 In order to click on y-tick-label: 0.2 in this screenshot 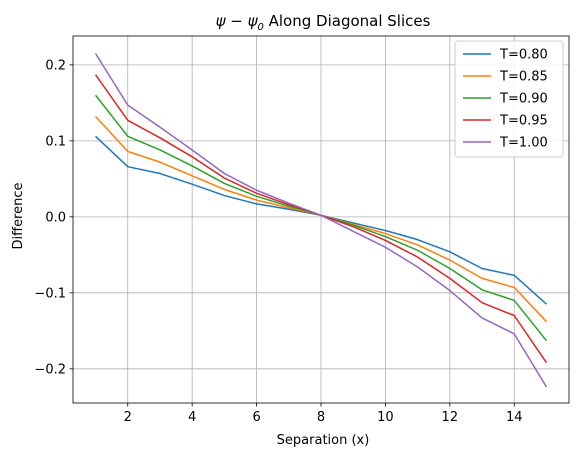, I will do `click(55, 65)`.